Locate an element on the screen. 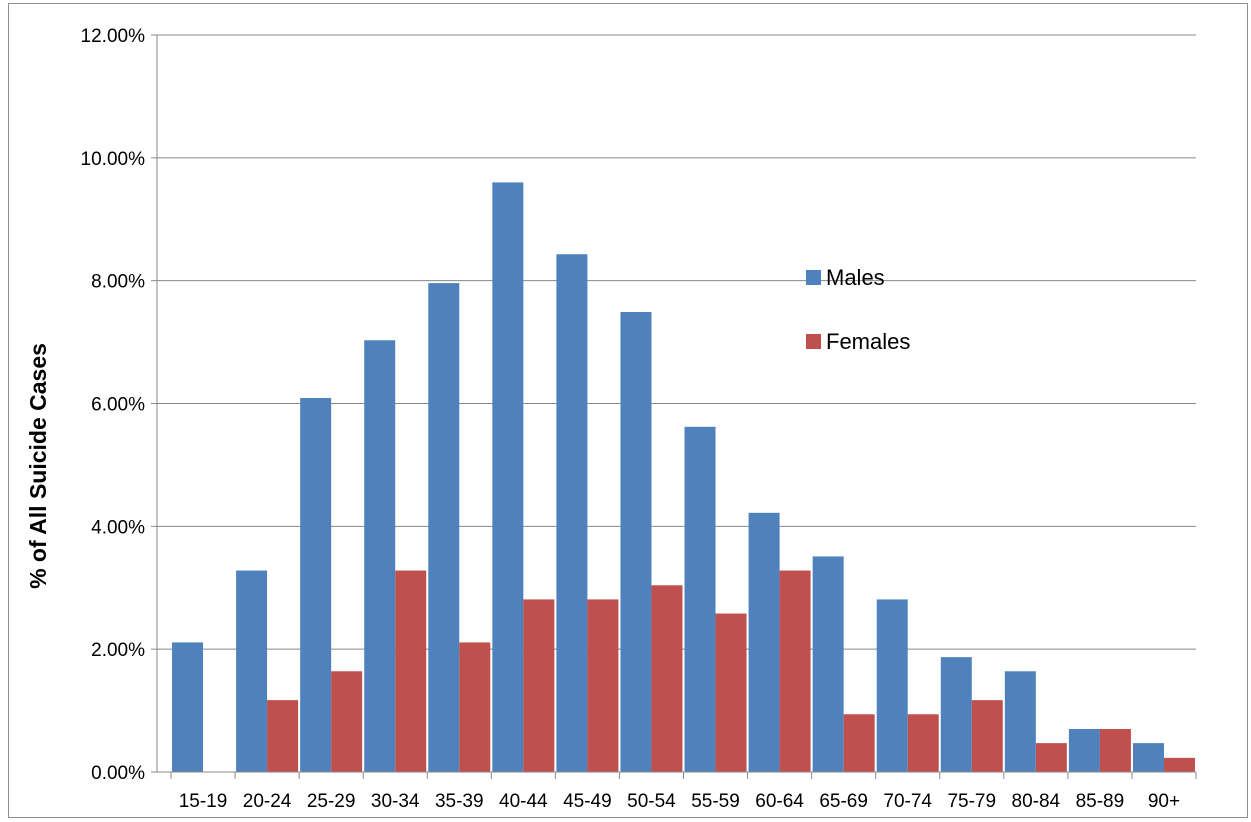  x-tick-label: 50-54 is located at coordinates (651, 801).